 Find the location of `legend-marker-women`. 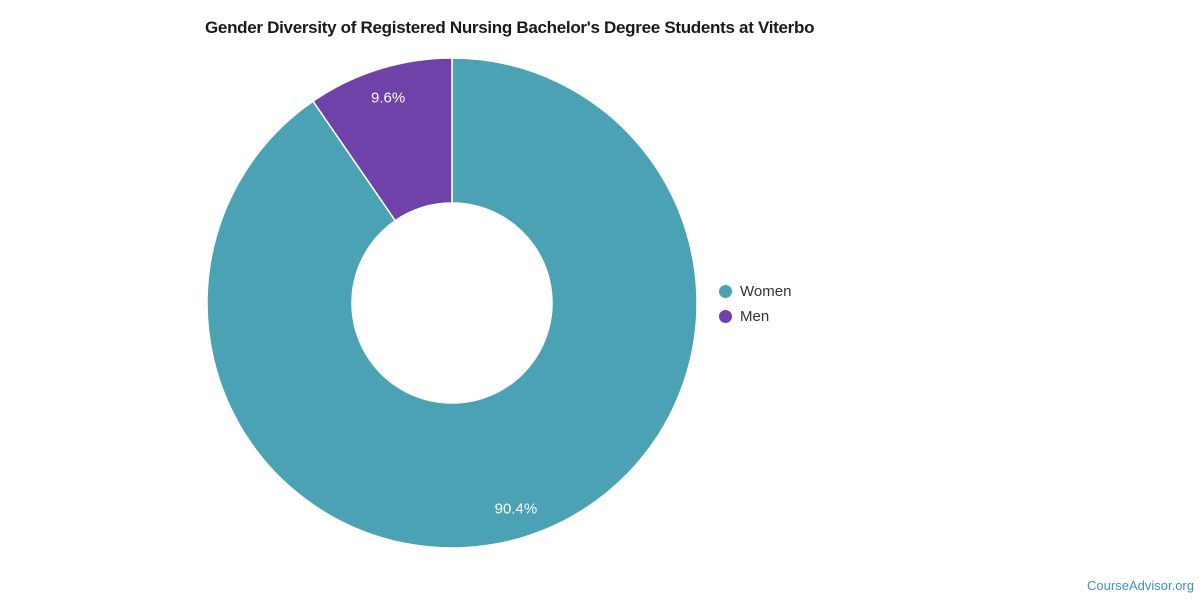

legend-marker-women is located at coordinates (725, 291).